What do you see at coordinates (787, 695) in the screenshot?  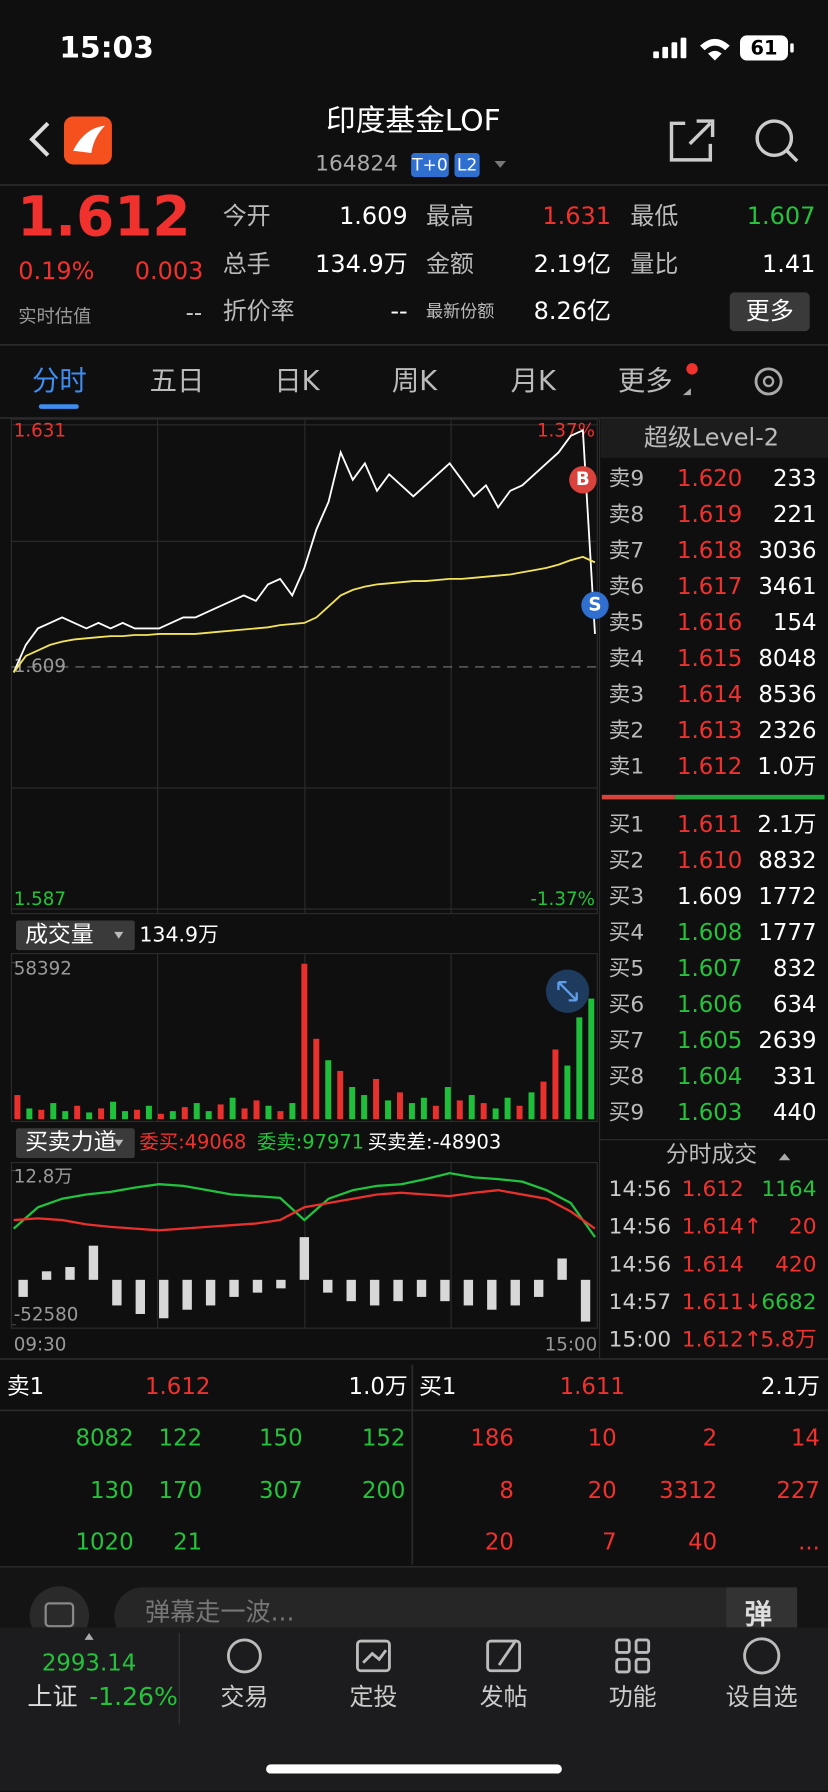 I see `book-volume: 8536` at bounding box center [787, 695].